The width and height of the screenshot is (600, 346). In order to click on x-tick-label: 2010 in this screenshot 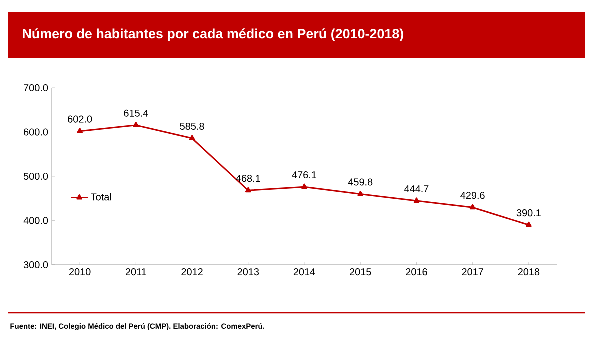, I will do `click(80, 272)`.